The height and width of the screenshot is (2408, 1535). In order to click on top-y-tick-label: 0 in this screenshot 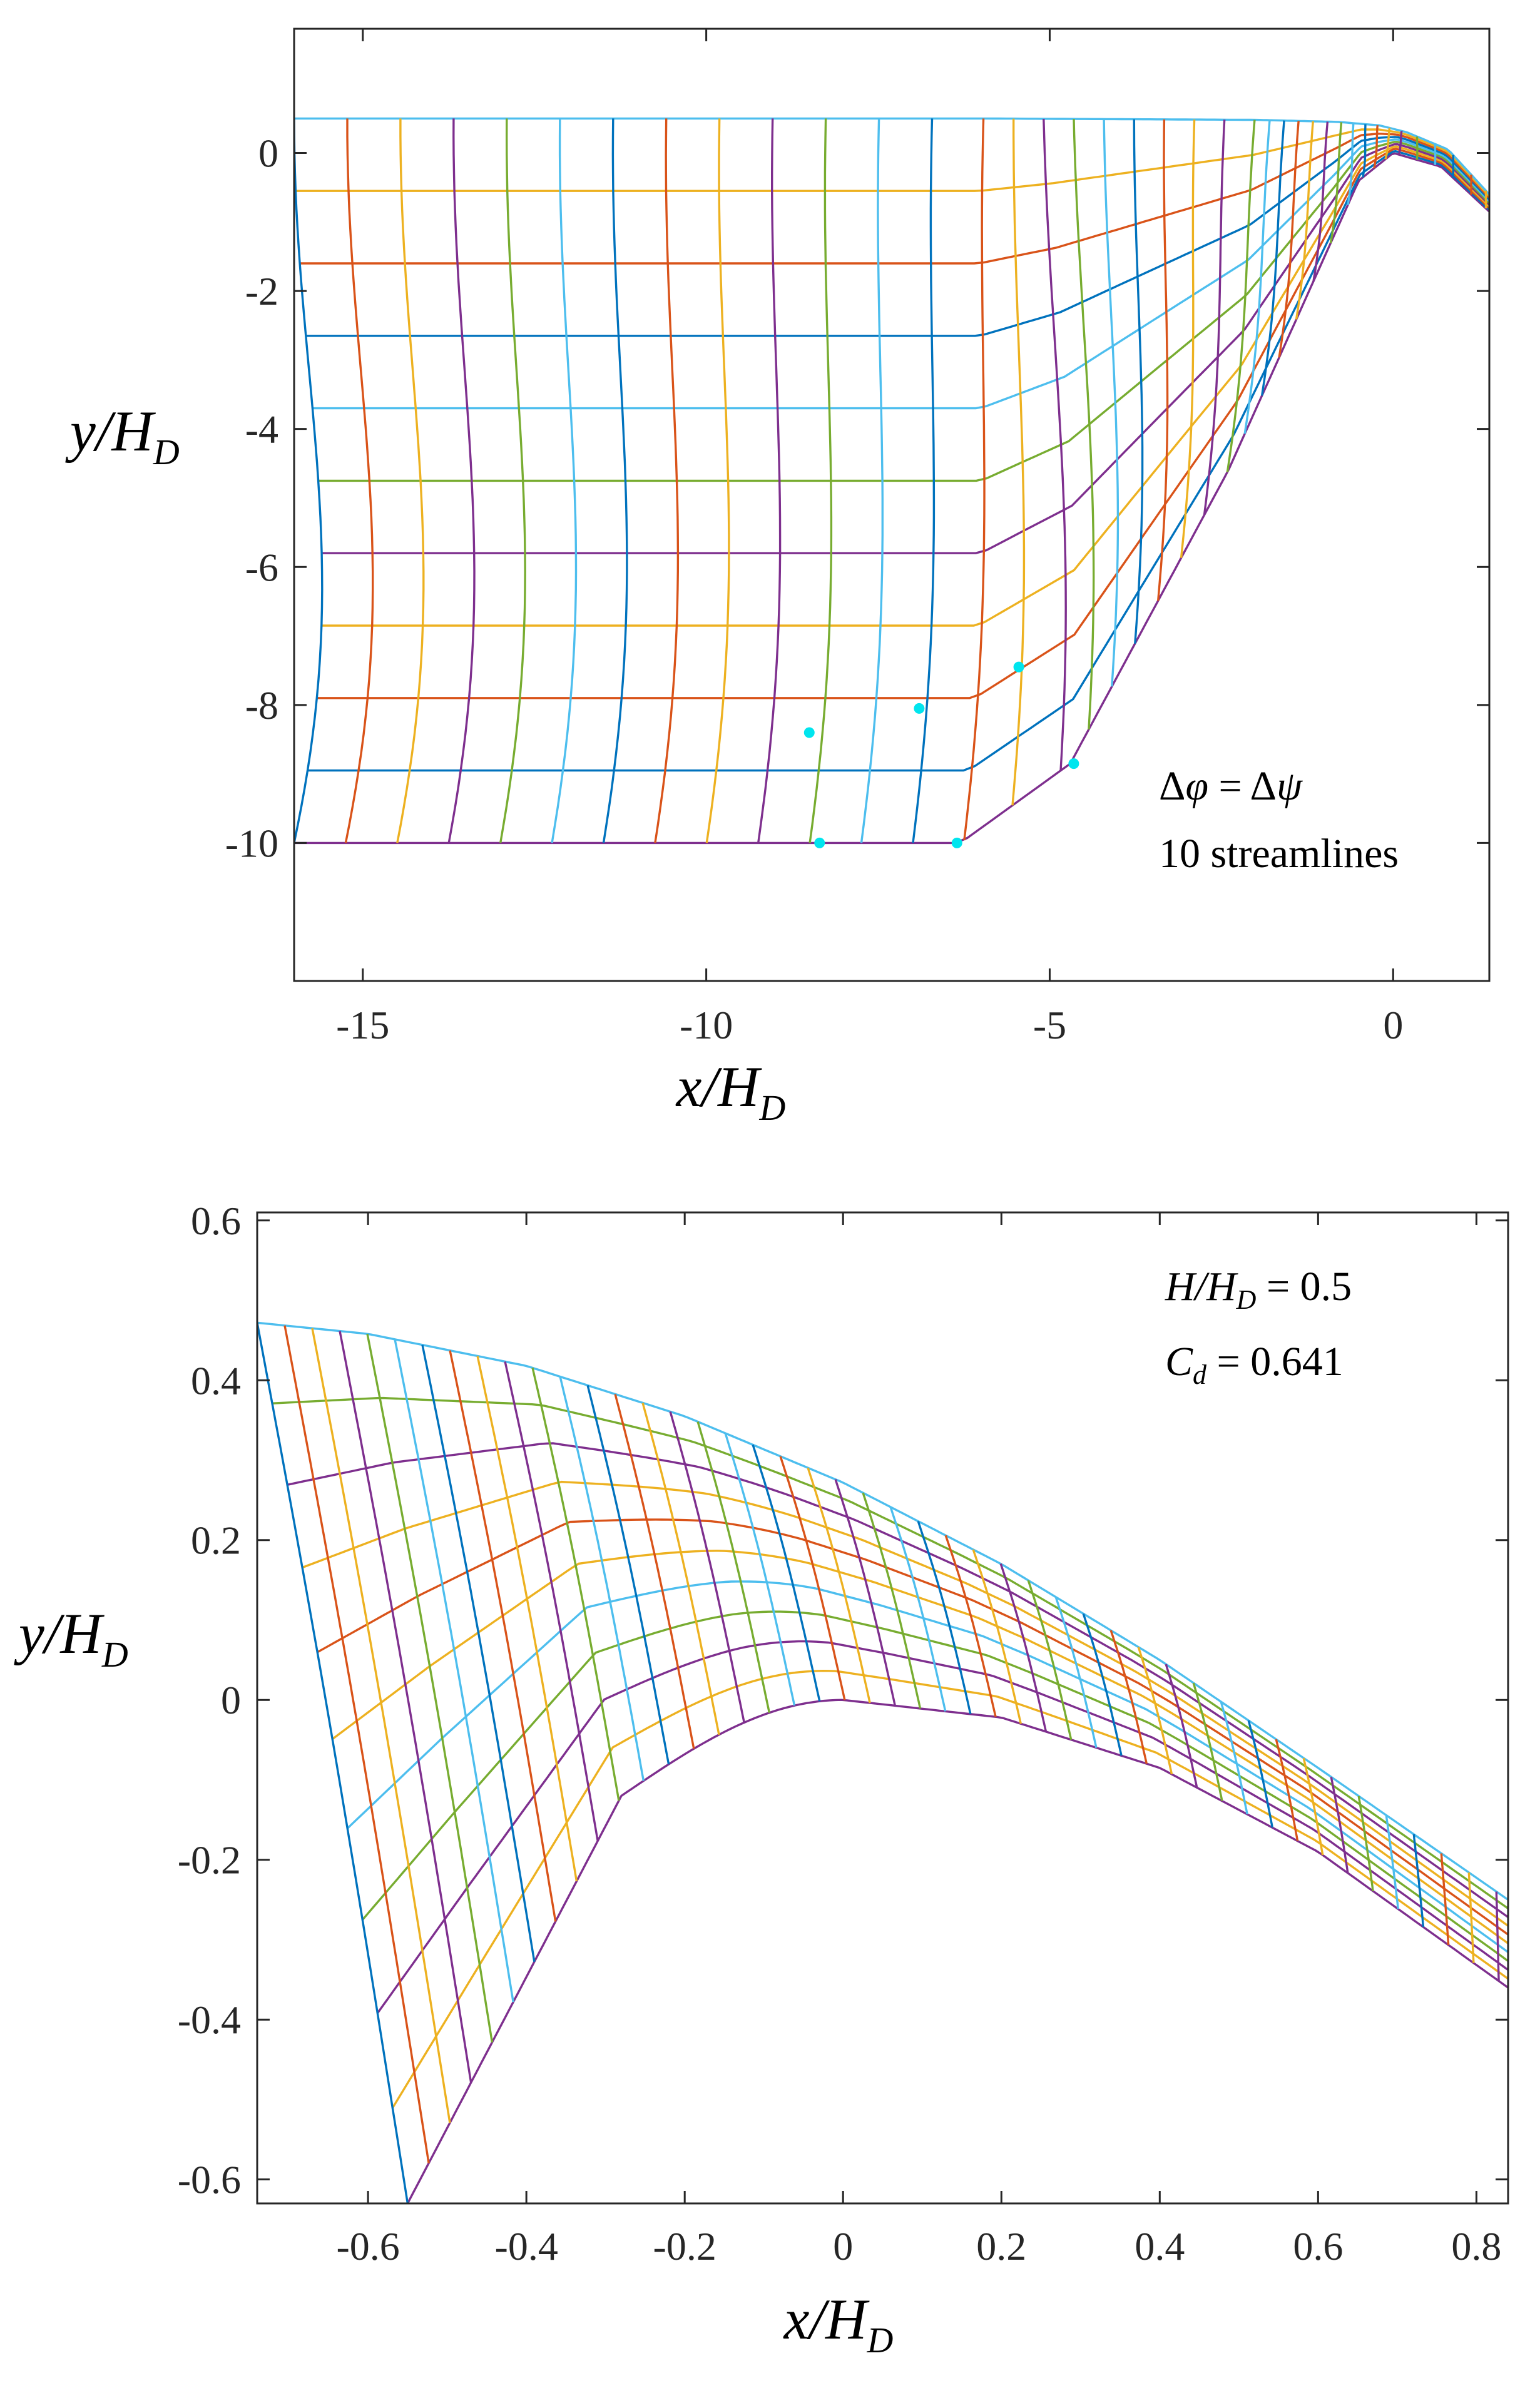, I will do `click(268, 153)`.